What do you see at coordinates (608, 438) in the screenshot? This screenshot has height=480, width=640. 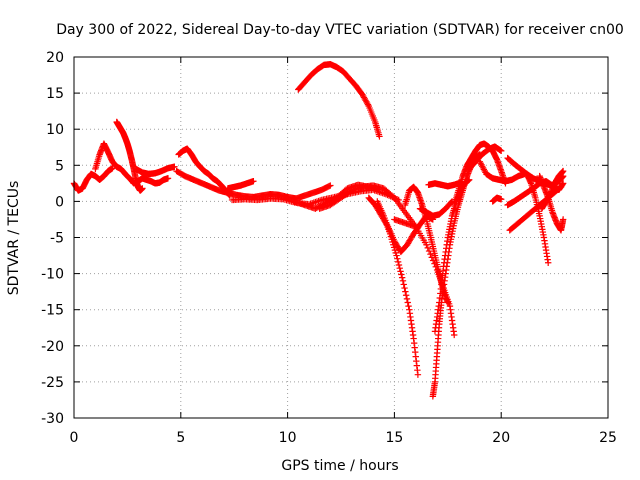 I see `x-tick-label: 25` at bounding box center [608, 438].